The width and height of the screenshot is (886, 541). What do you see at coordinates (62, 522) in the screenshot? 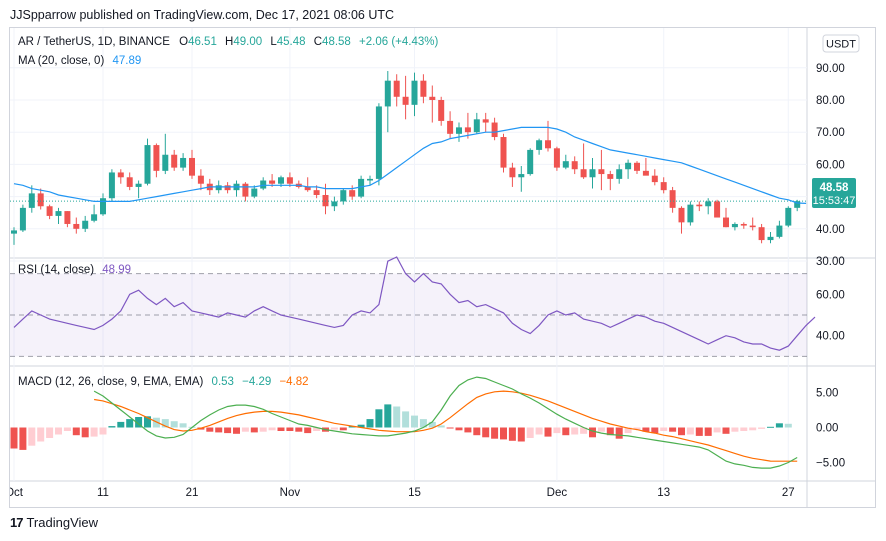
I see `tradingview-brand: TradingView` at bounding box center [62, 522].